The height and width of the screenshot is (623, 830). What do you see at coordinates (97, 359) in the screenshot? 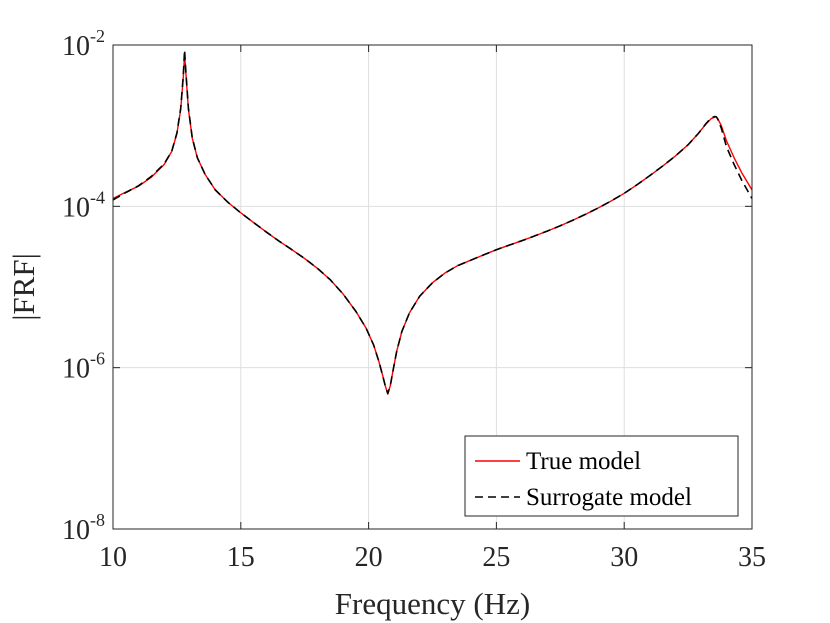
I see `y-tick-exponent: -6` at bounding box center [97, 359].